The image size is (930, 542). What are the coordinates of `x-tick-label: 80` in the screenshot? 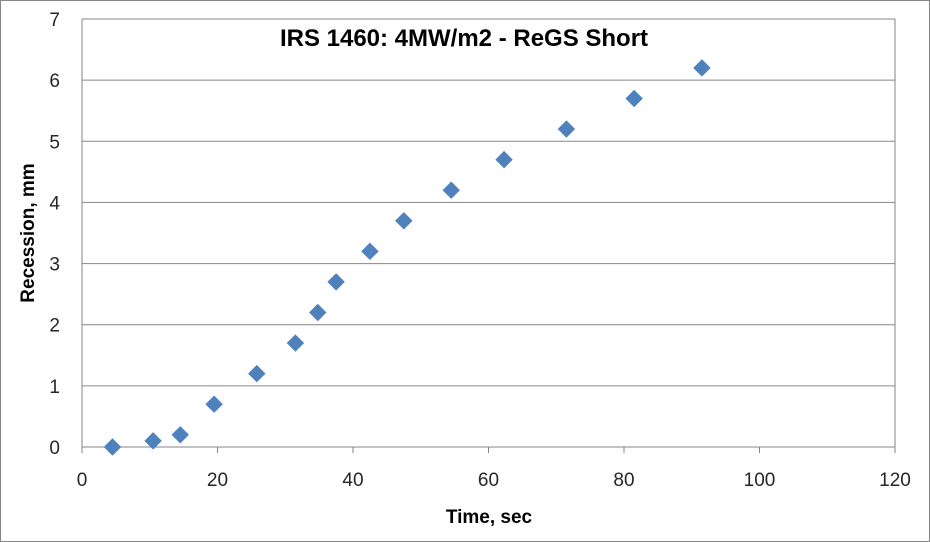 It's located at (623, 480).